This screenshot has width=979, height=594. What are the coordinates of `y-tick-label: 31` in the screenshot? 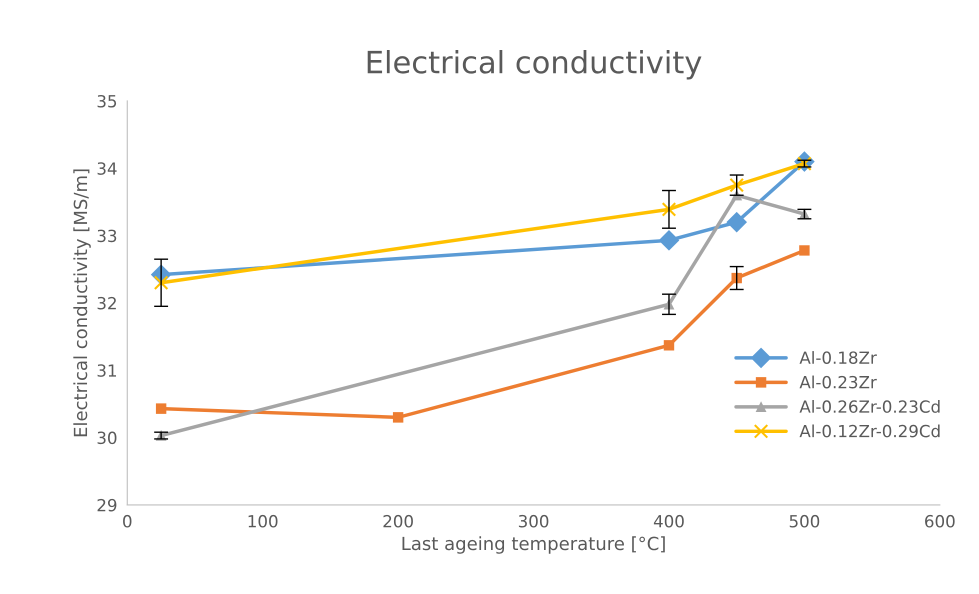 It's located at (107, 370).